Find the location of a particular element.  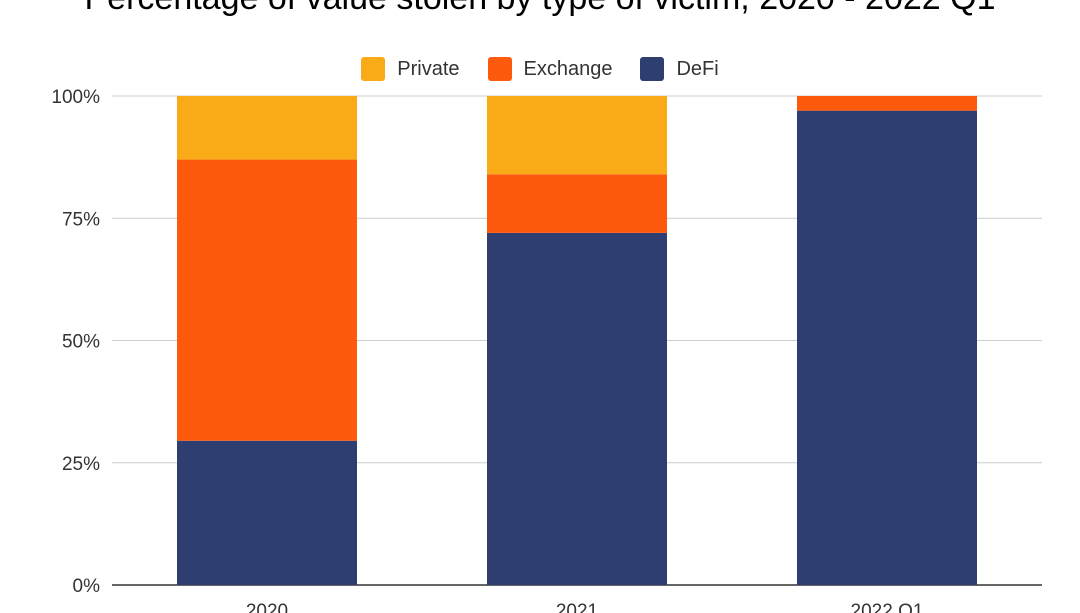

x-tick-label: 2020 is located at coordinates (267, 607).